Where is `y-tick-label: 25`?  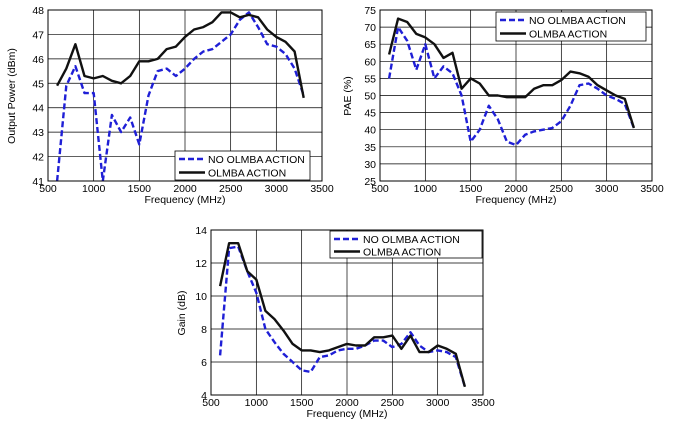 y-tick-label: 25 is located at coordinates (370, 182).